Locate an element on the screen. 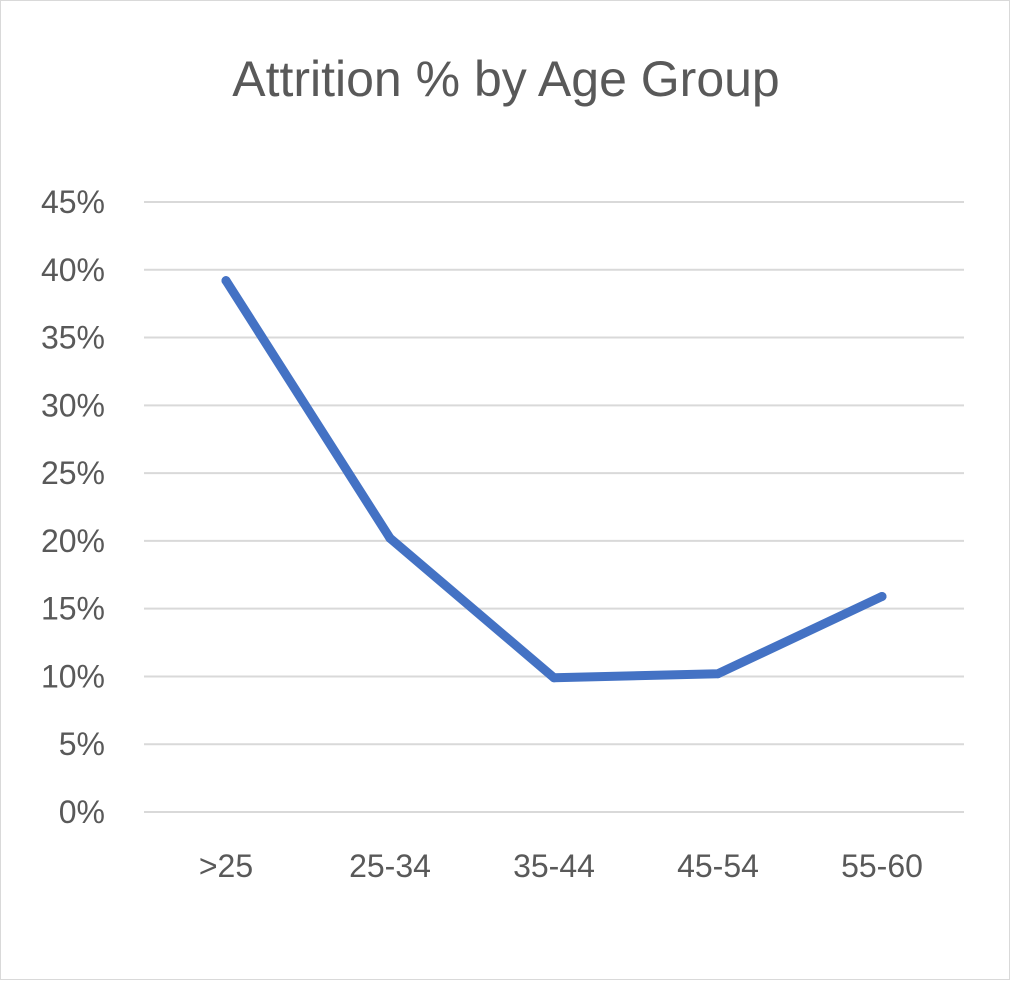 Image resolution: width=1010 pixels, height=981 pixels. x-tick-label: >25 is located at coordinates (226, 866).